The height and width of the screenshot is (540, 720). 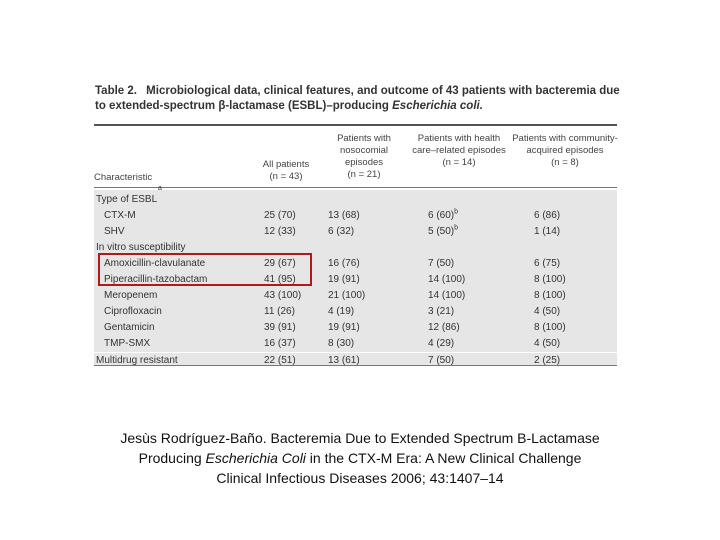 I want to click on cell-health-care: 5 (50), so click(x=441, y=231).